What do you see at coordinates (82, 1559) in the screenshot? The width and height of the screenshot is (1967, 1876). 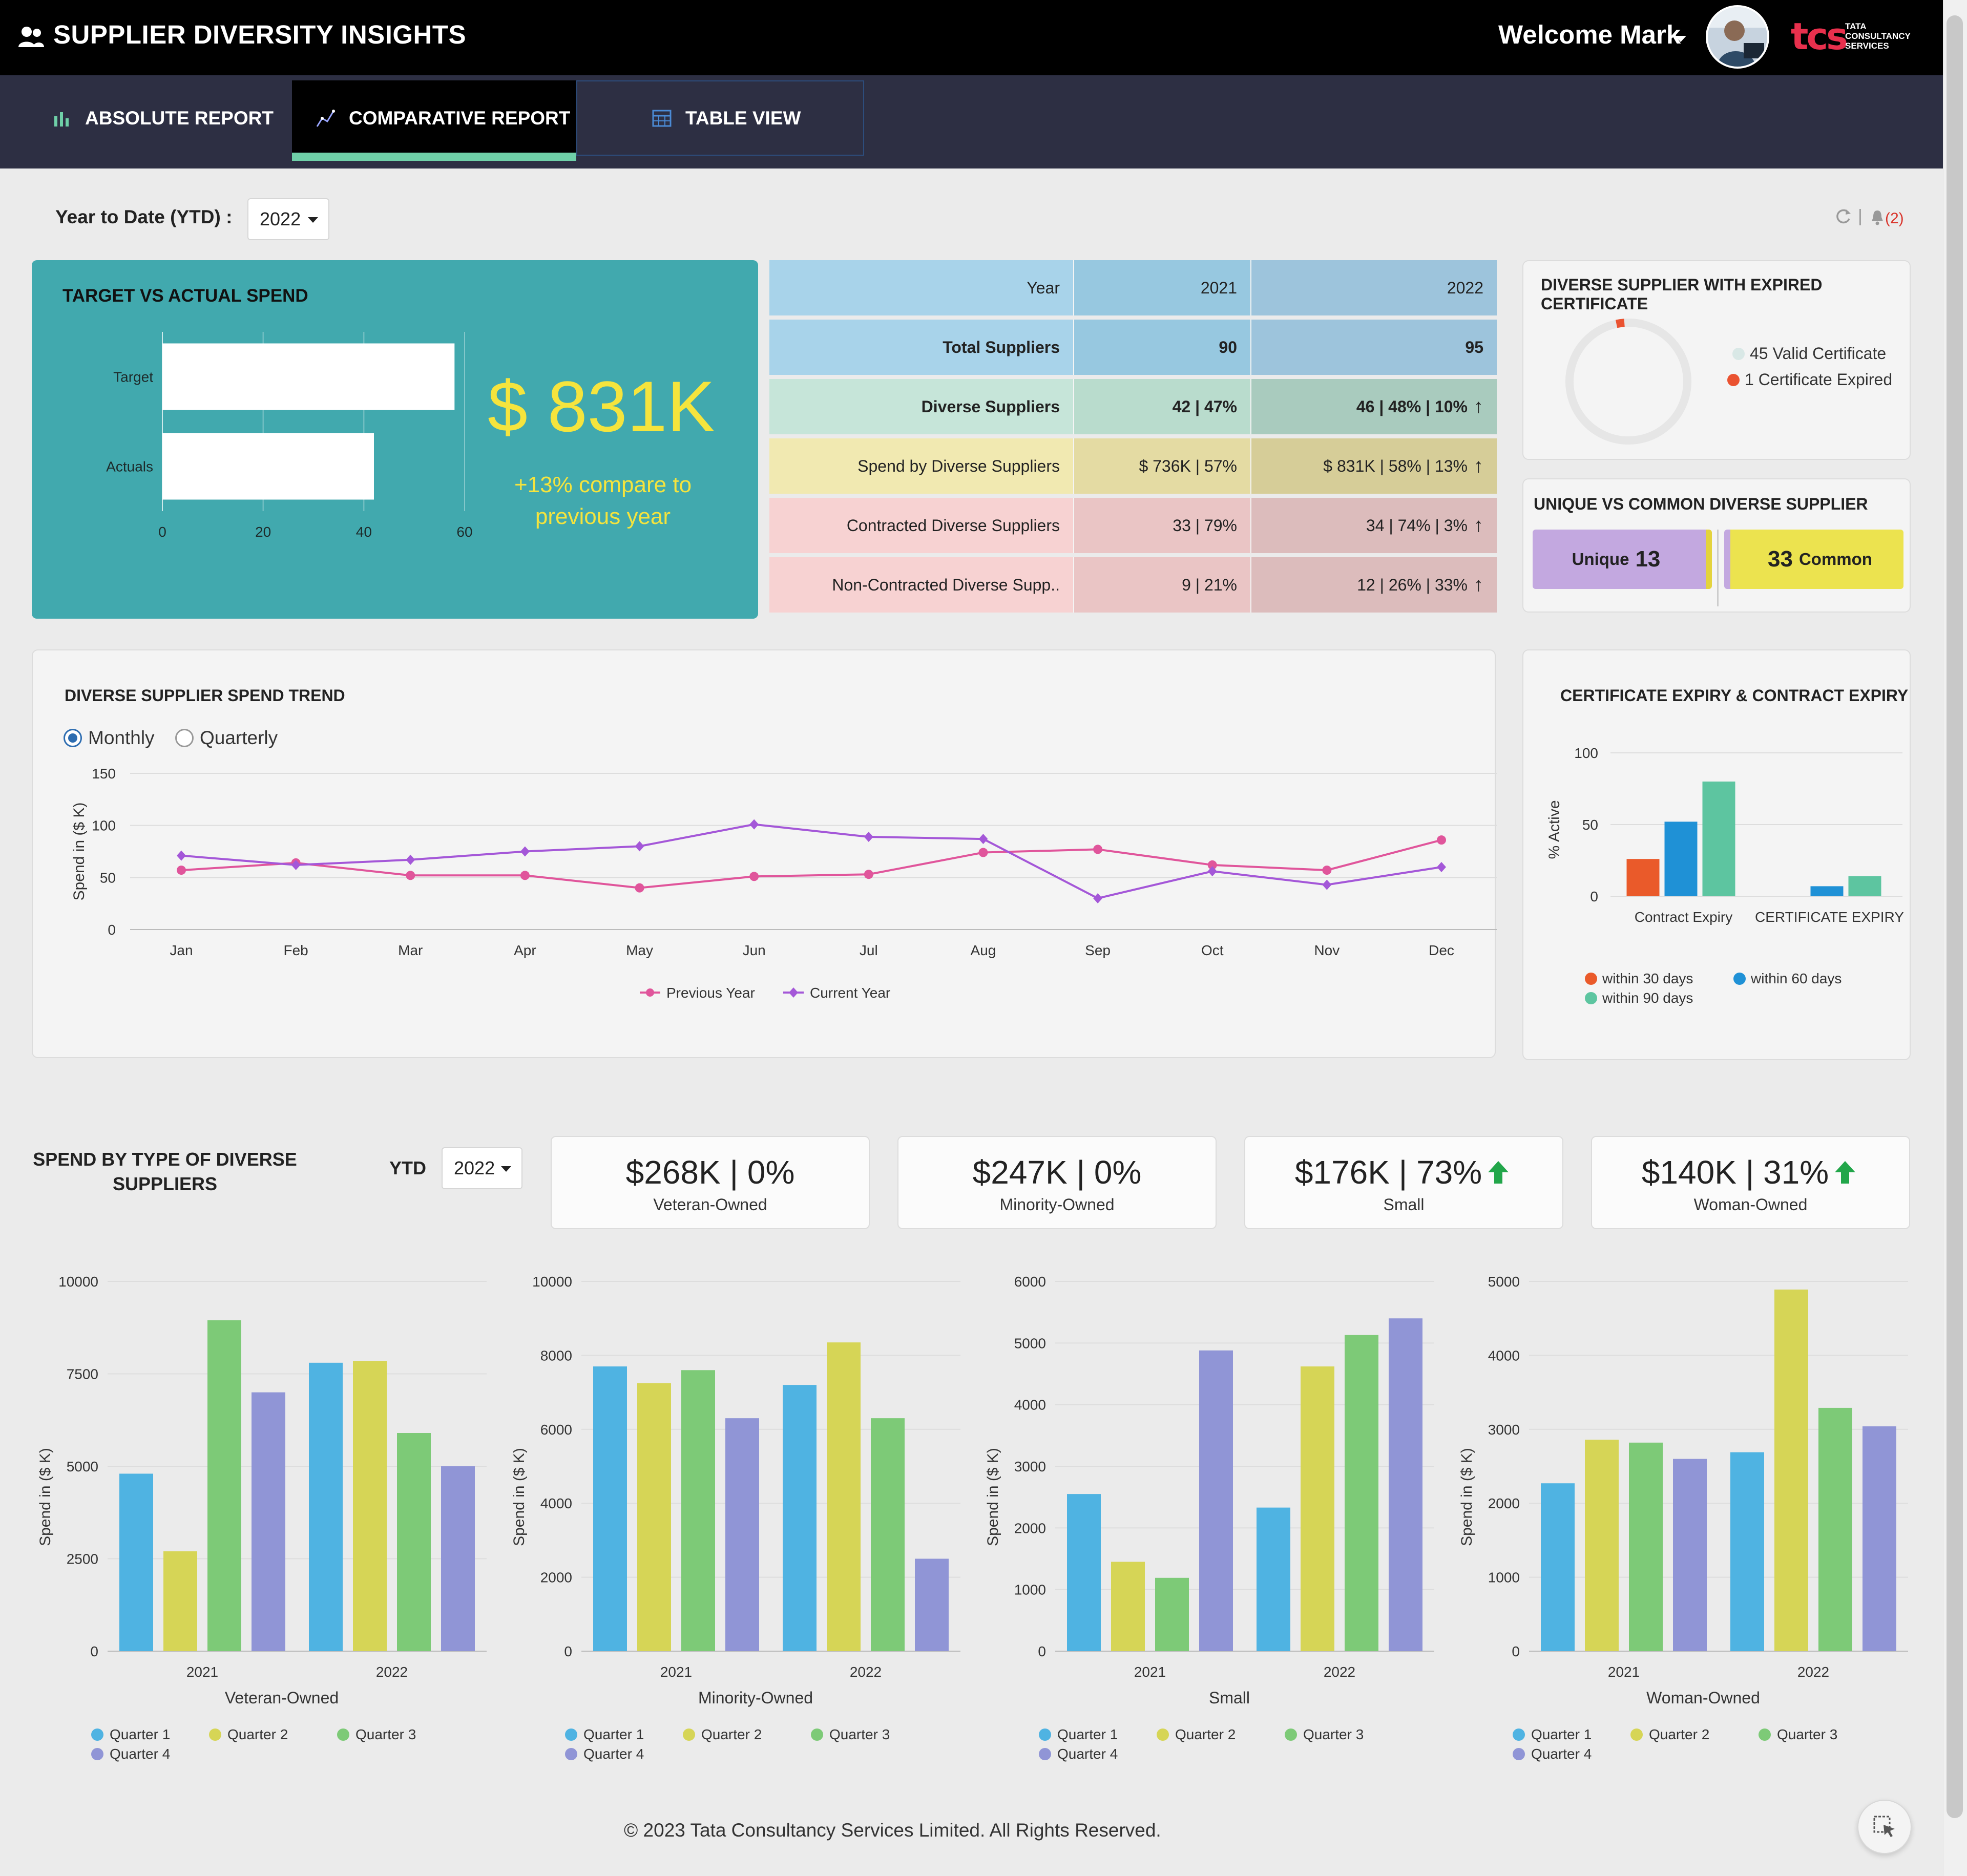 I see `y-tick-label: 2500` at bounding box center [82, 1559].